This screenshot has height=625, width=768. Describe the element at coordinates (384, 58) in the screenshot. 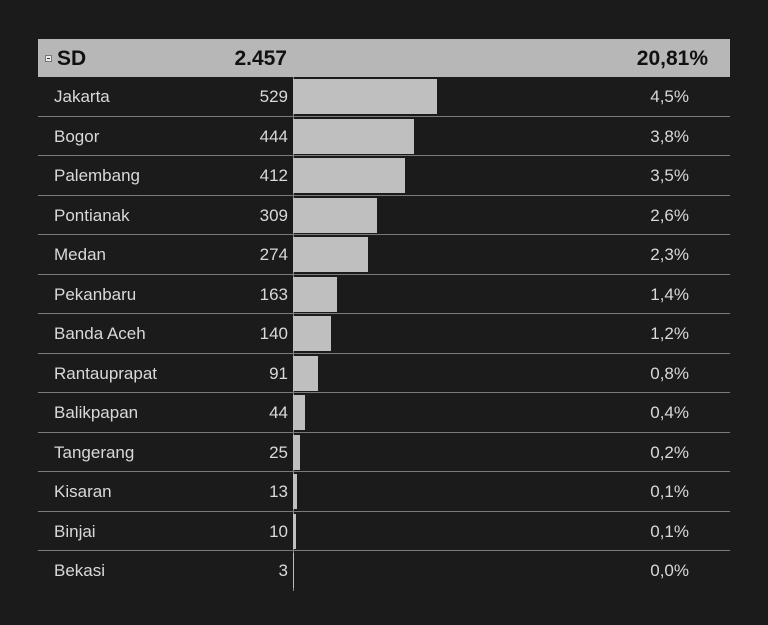

I see `group-header-row: SD 2.457 20,81%` at that location.